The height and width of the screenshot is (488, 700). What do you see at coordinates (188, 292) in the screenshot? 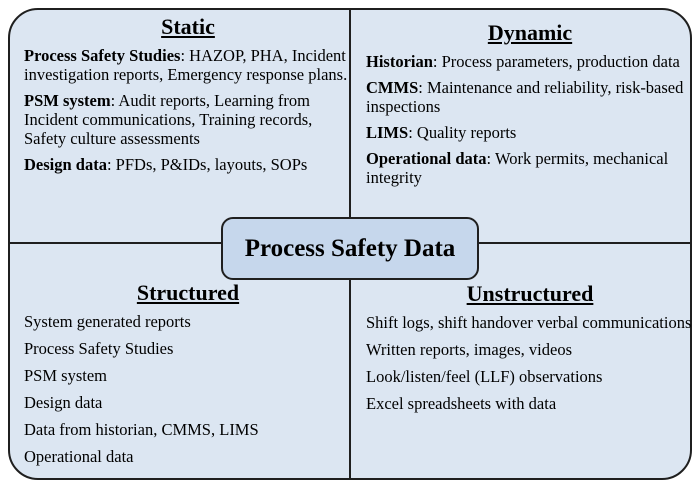
I see `quadrant-heading: Structured` at bounding box center [188, 292].